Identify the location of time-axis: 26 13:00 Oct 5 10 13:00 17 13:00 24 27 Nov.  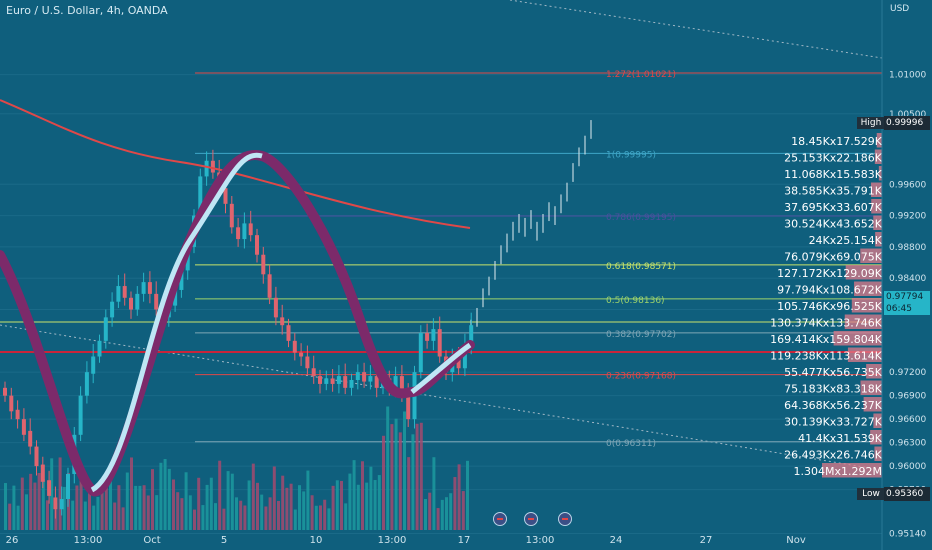
(406, 540).